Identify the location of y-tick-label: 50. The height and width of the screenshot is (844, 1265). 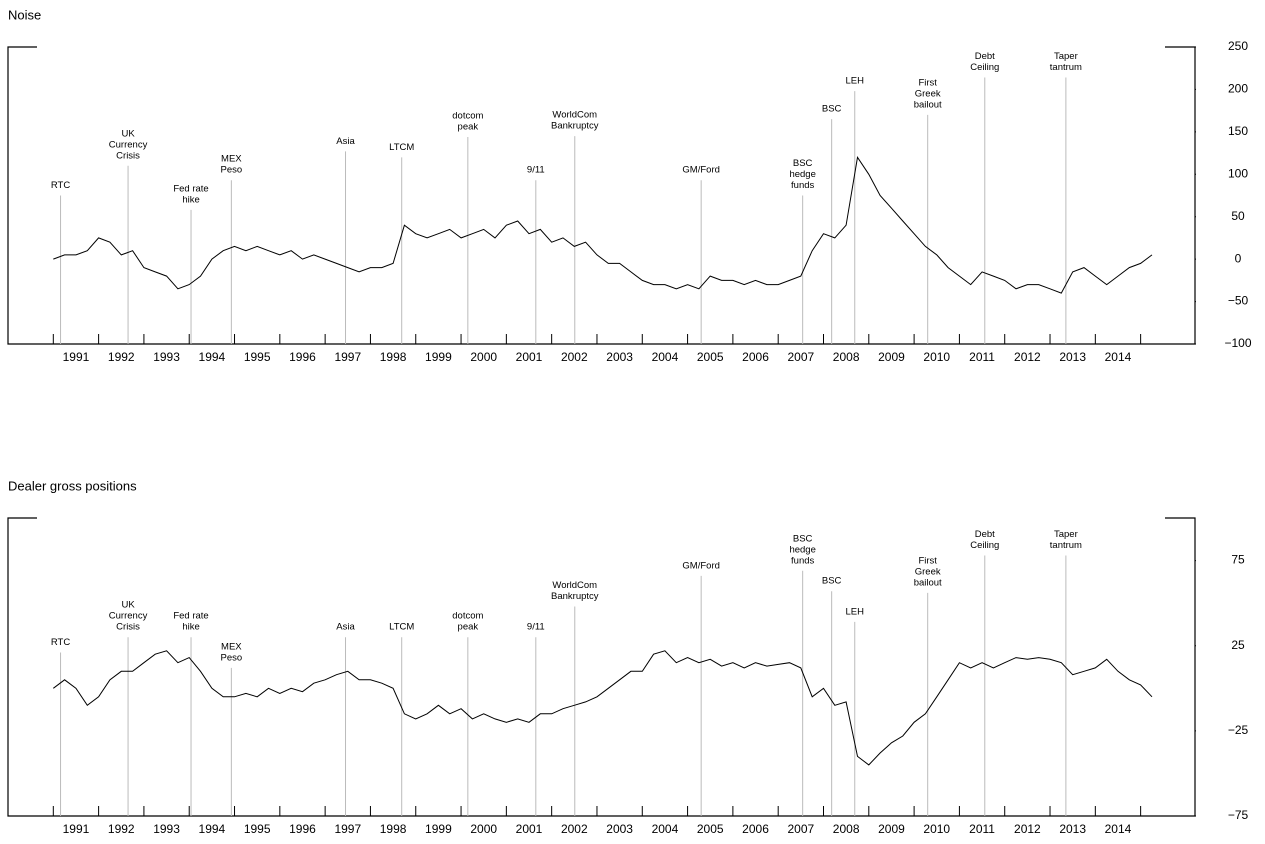
(1238, 216).